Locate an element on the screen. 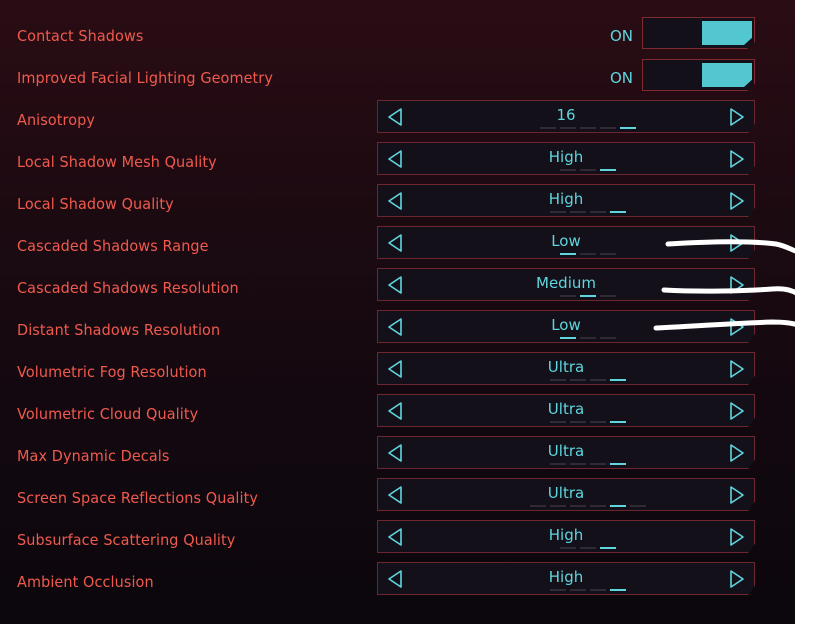 The height and width of the screenshot is (624, 820). setting-row-screen-space-reflections-quality: Screen Space Reflections Quality Ultra is located at coordinates (397, 499).